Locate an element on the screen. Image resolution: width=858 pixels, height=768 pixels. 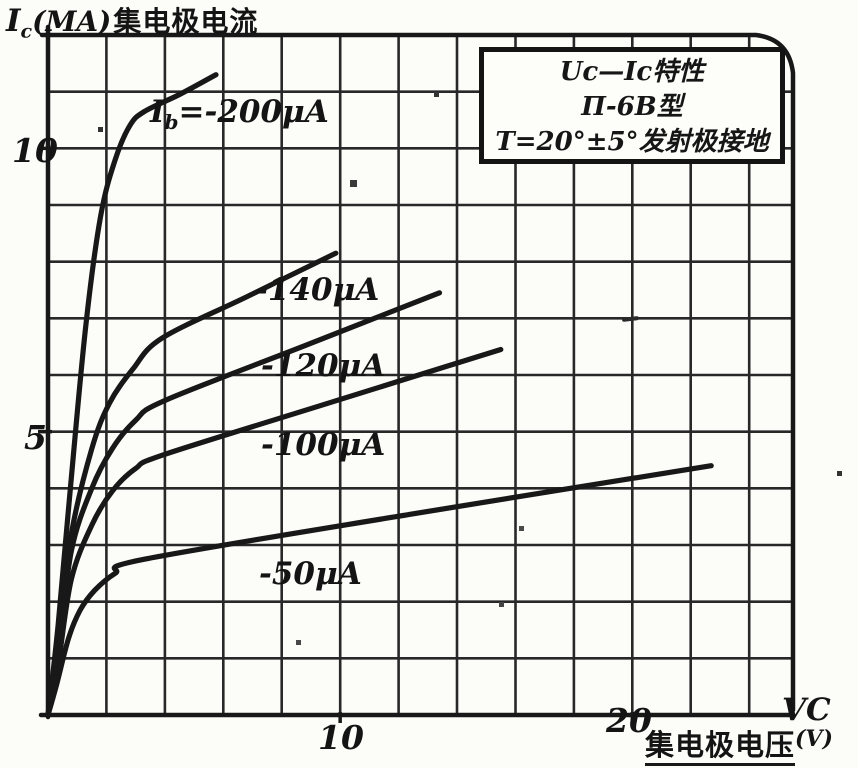
title-box: Uc—Ic特性 П-6B型 T=20°±5°发射极接地 is located at coordinates (632, 105).